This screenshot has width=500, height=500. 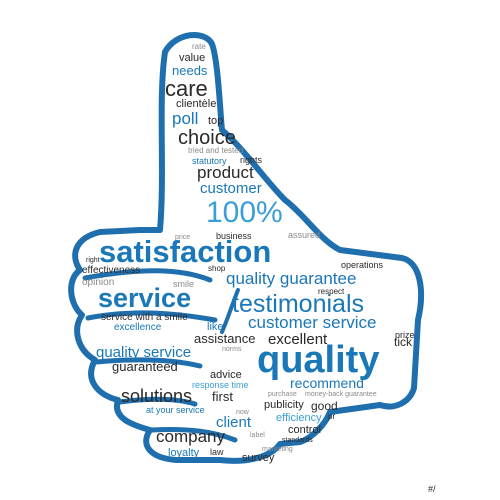 What do you see at coordinates (185, 251) in the screenshot?
I see `word-satisfaction: satisfaction` at bounding box center [185, 251].